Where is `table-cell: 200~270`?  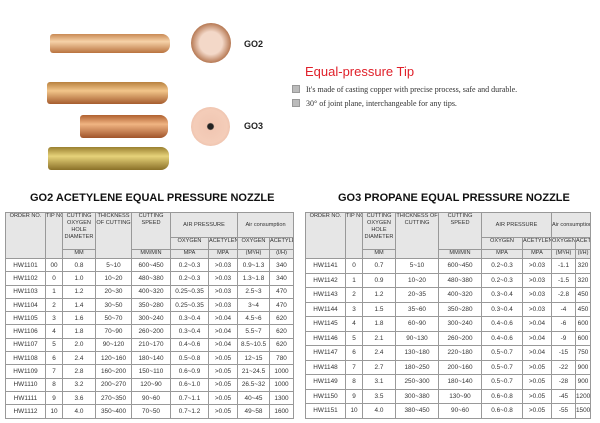 table-cell: 200~270 is located at coordinates (113, 384).